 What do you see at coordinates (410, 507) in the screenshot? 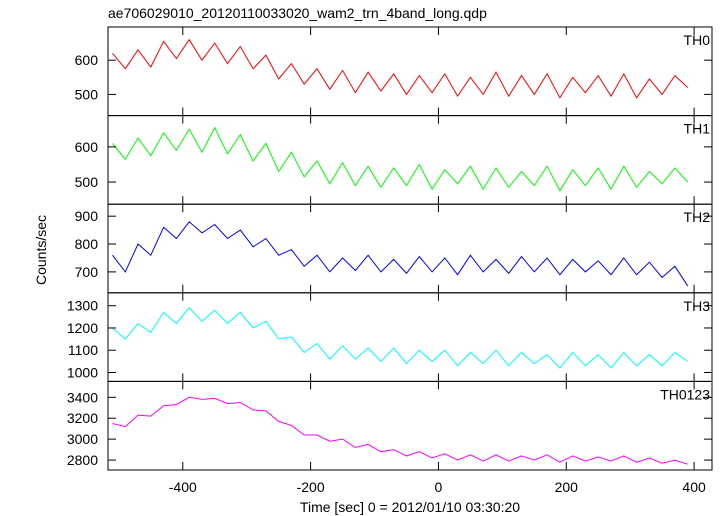
I see `x-axis-label: Time [sec] 0 = 2012/01/10 03:30:20` at bounding box center [410, 507].